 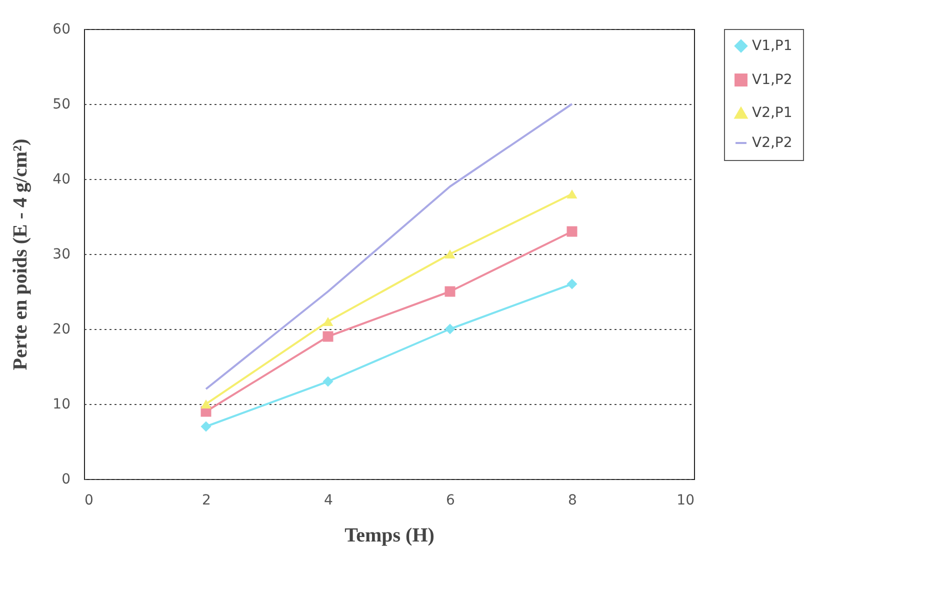 I want to click on legend-label: V1,P1, so click(x=772, y=46).